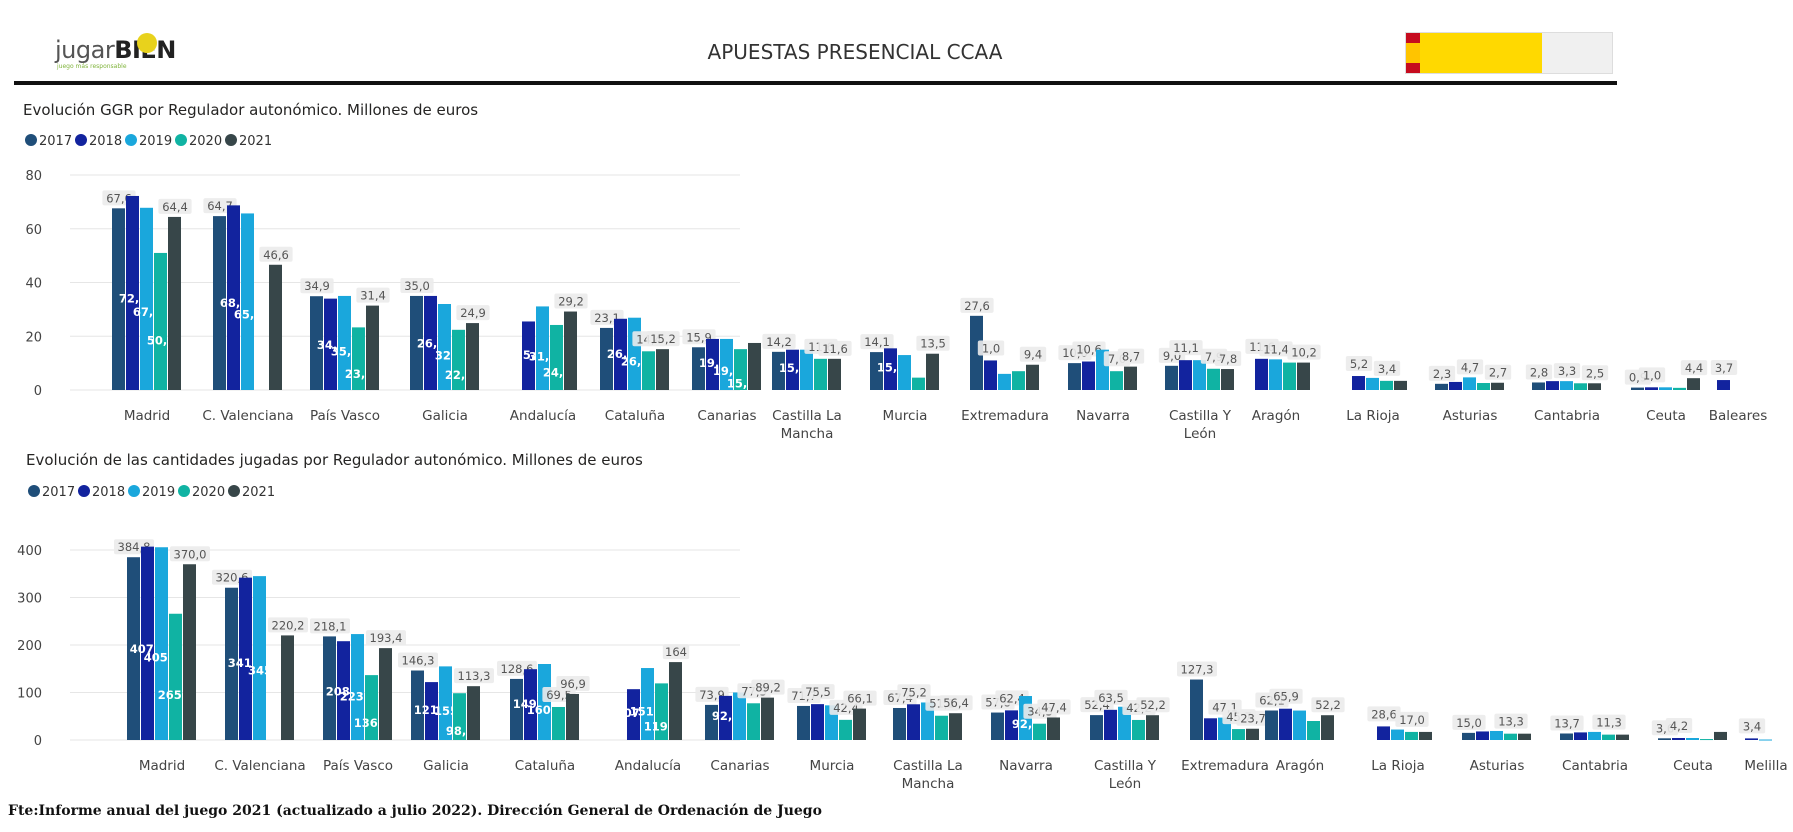  Describe the element at coordinates (1200, 416) in the screenshot. I see `x-tick-line: Castilla Y` at that location.